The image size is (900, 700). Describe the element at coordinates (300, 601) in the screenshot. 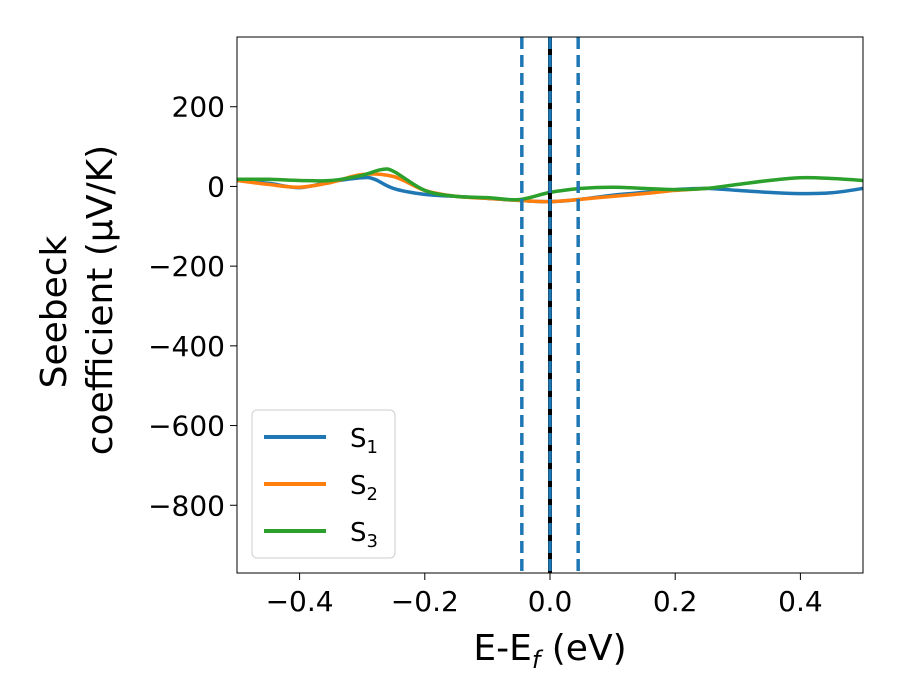

I see `x-tick-label: −0.4` at that location.